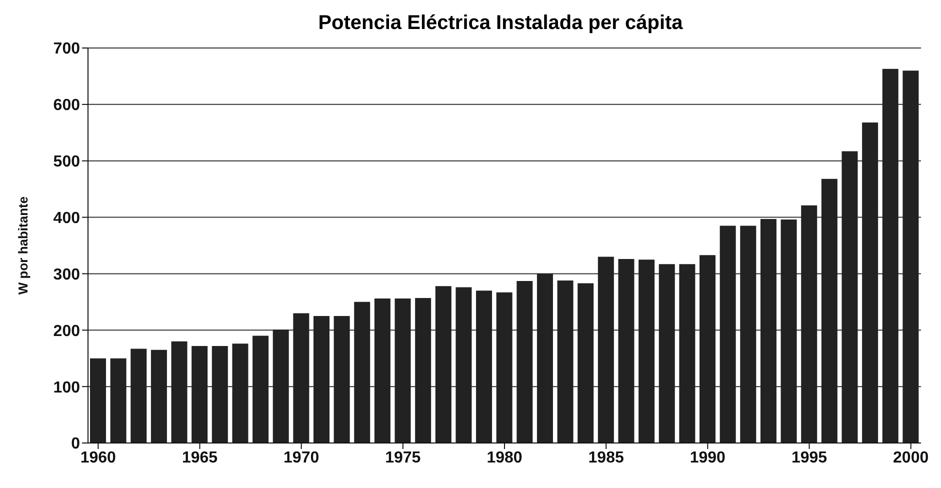 Image resolution: width=941 pixels, height=488 pixels. I want to click on x-tick-label: 1980, so click(504, 457).